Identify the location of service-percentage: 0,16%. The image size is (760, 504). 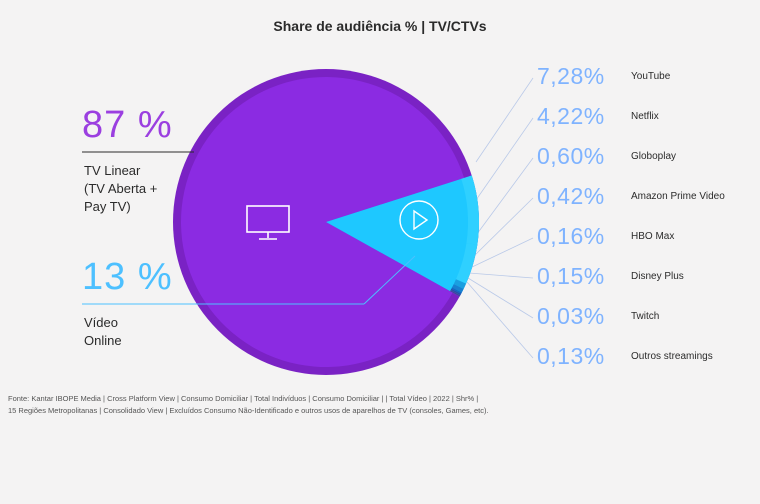
(571, 236).